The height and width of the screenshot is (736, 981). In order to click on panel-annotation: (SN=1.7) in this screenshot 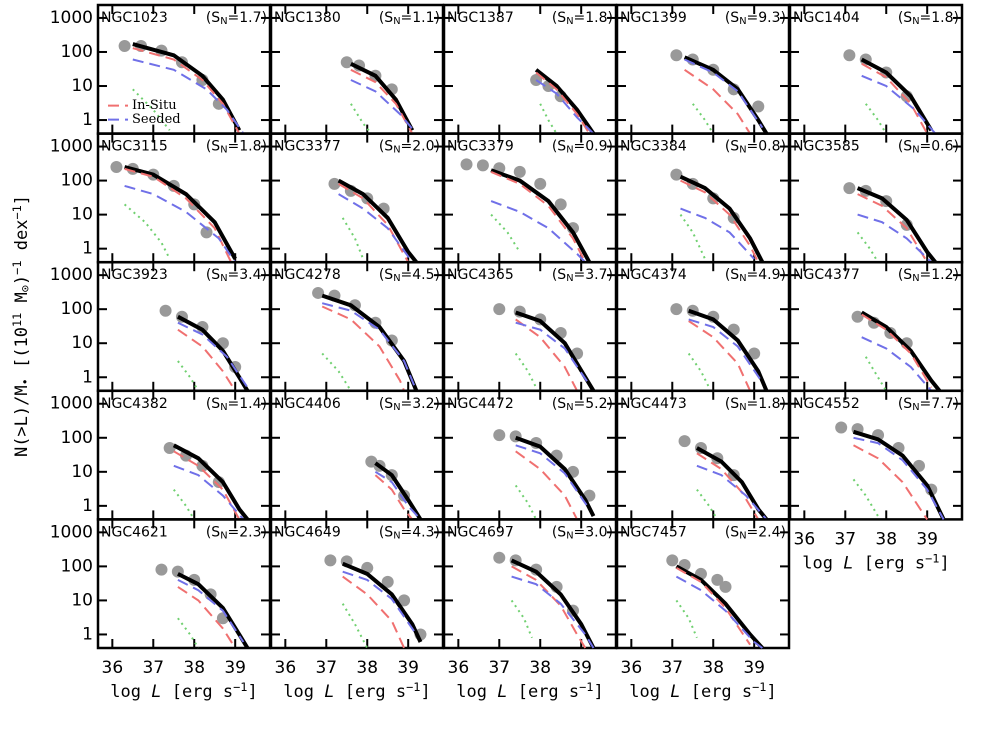, I will do `click(236, 18)`.